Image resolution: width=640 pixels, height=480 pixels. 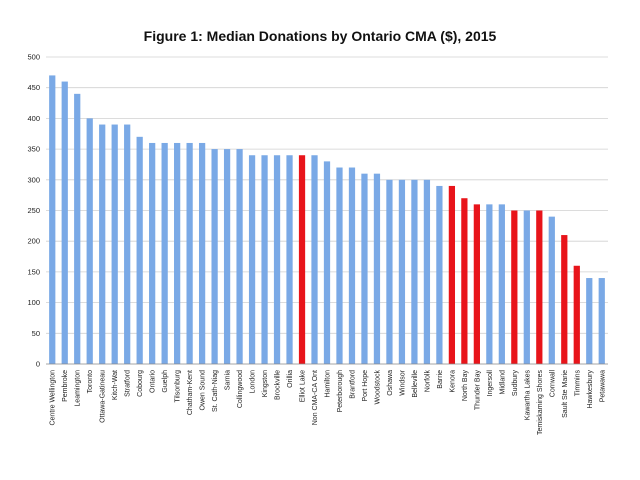 I want to click on x-category-label: Kawartha Lakes, so click(x=527, y=395).